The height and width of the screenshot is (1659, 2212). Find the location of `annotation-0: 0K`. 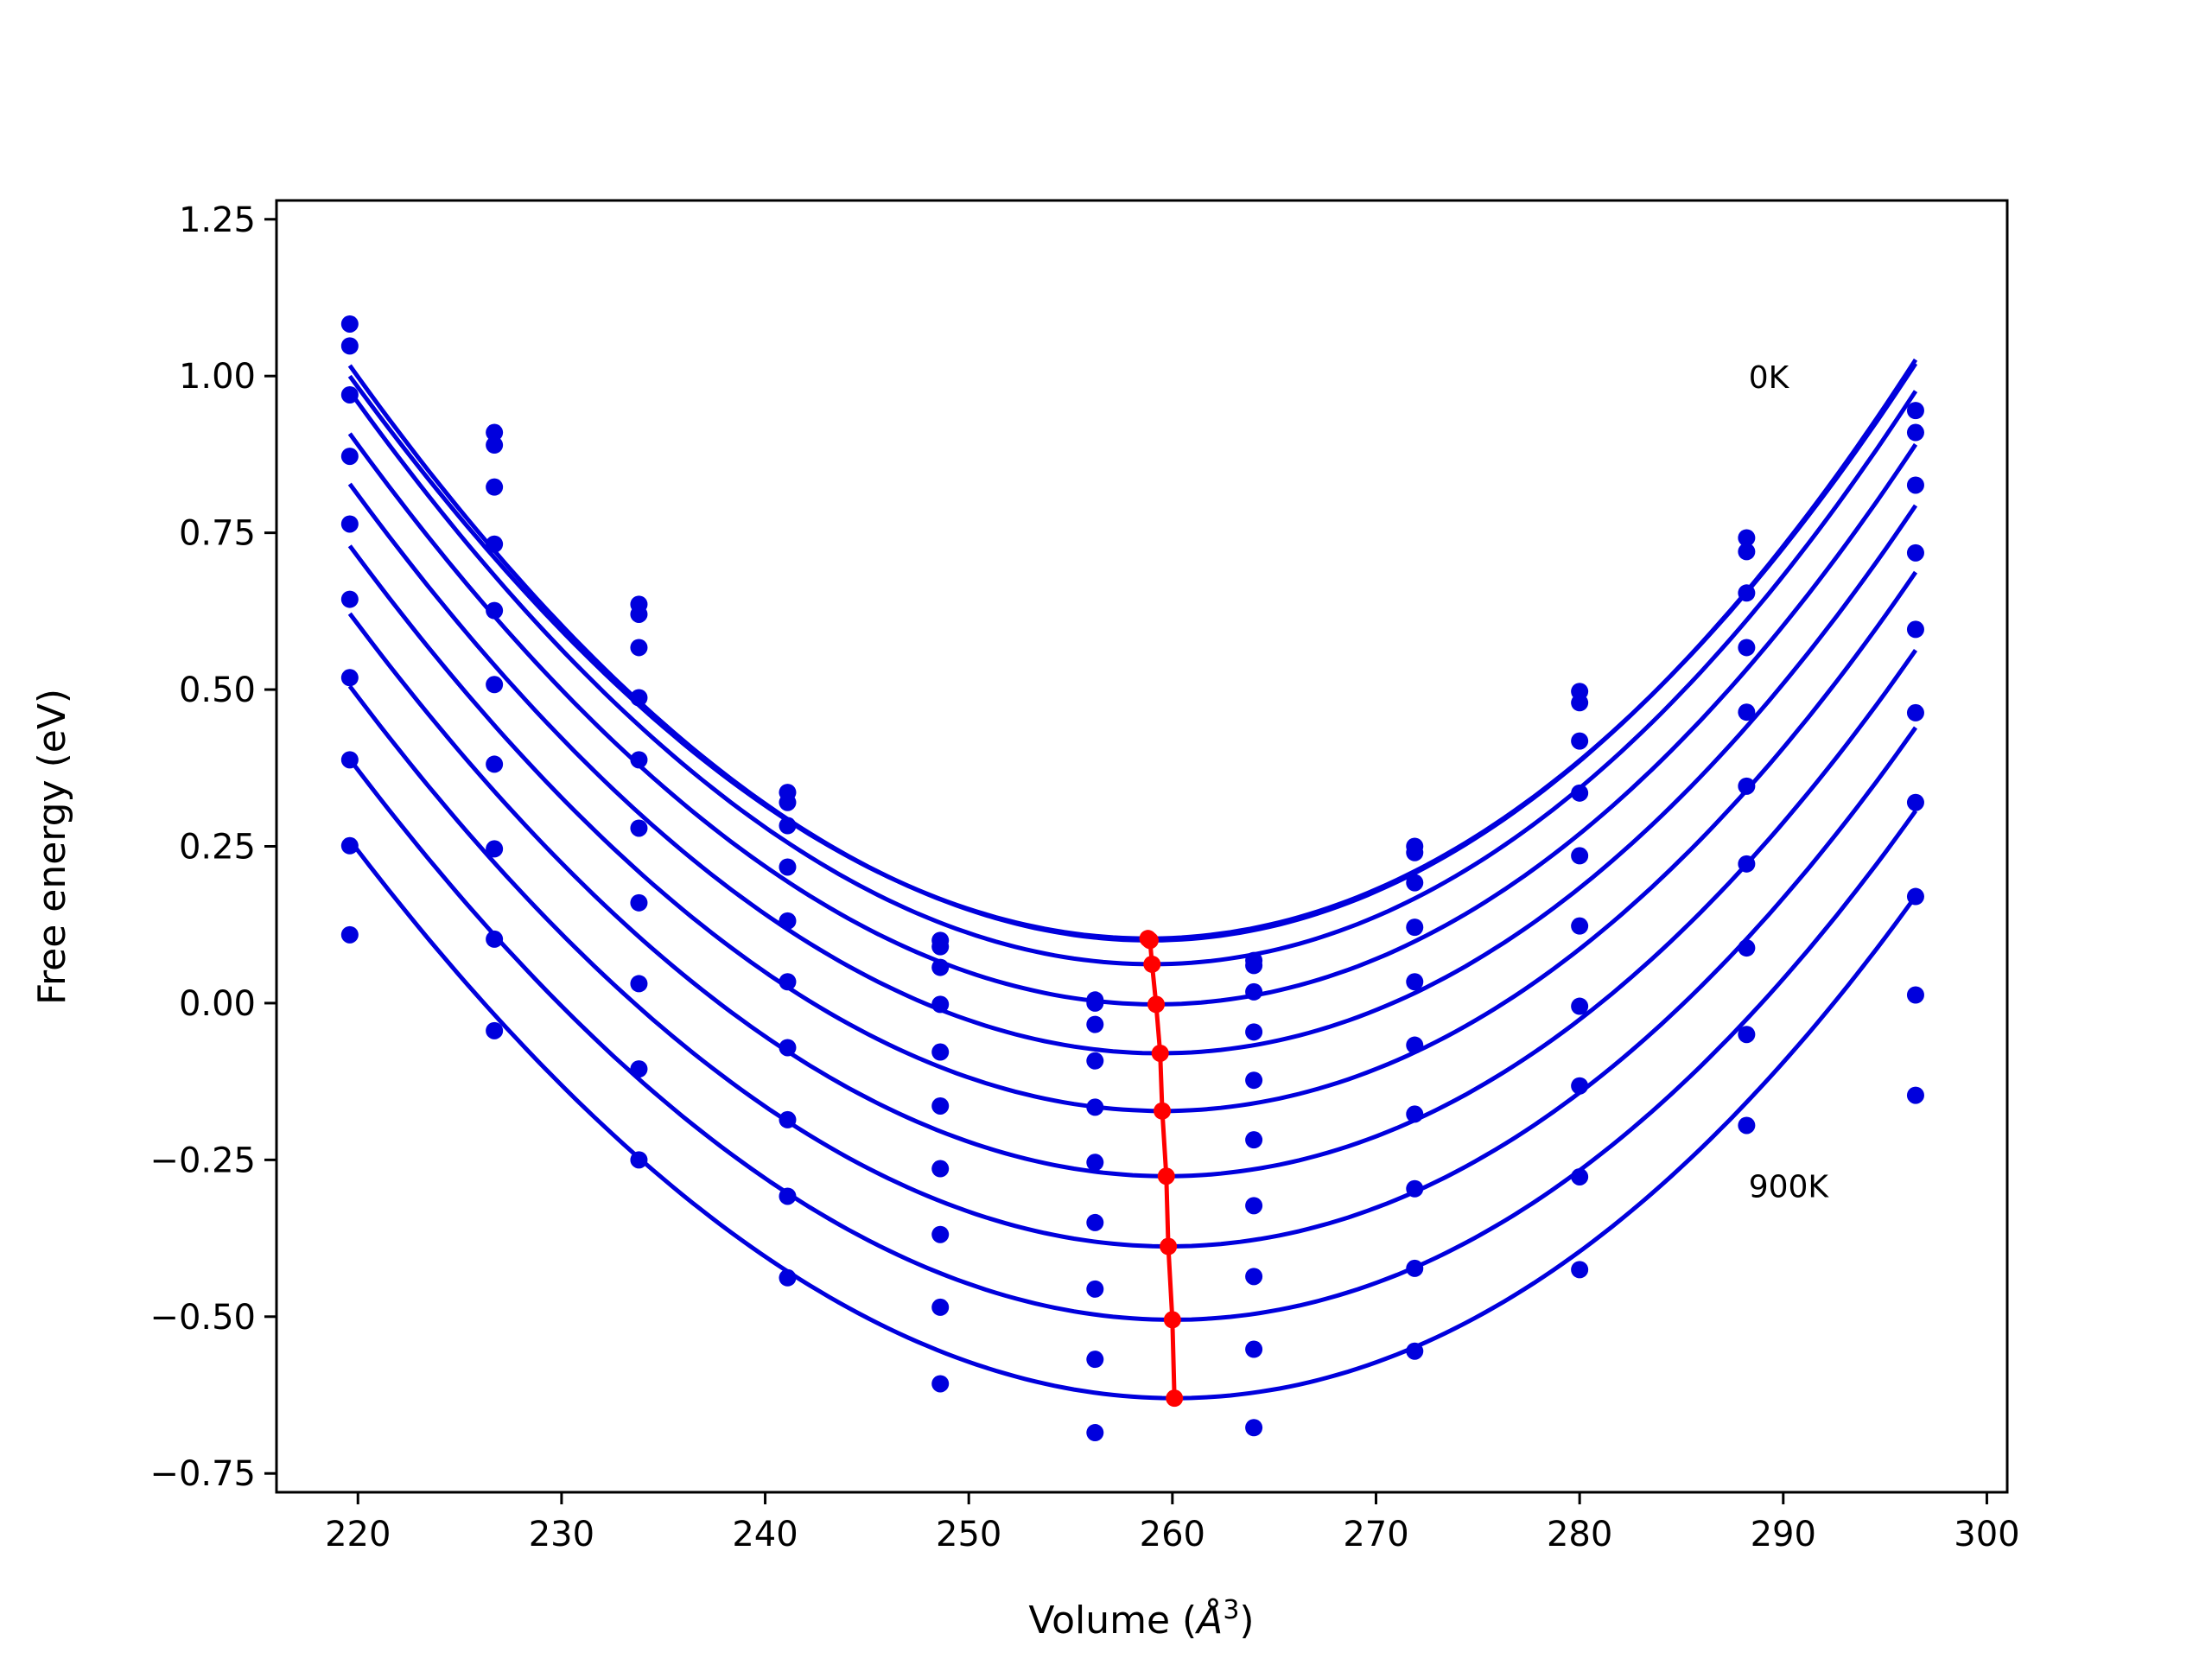

annotation-0: 0K is located at coordinates (1769, 378).